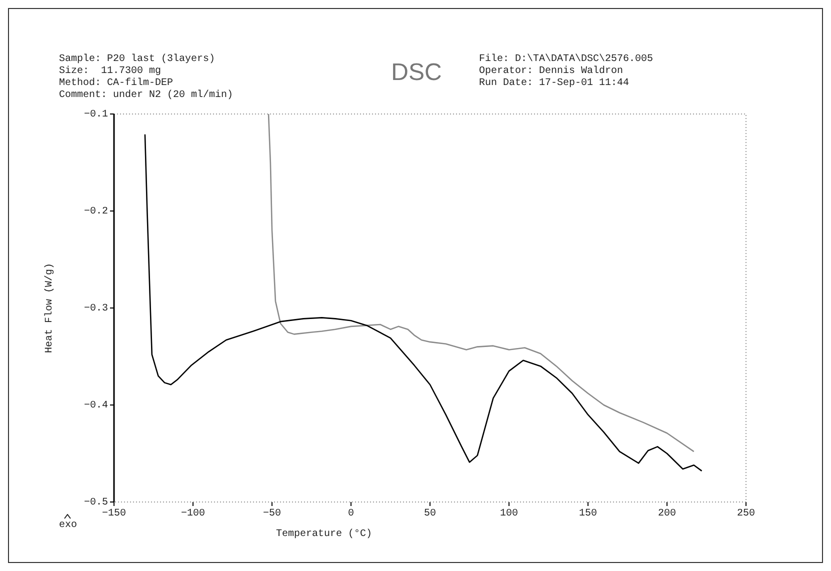 This screenshot has width=831, height=571. I want to click on y-tick-label: −0.4, so click(96, 406).